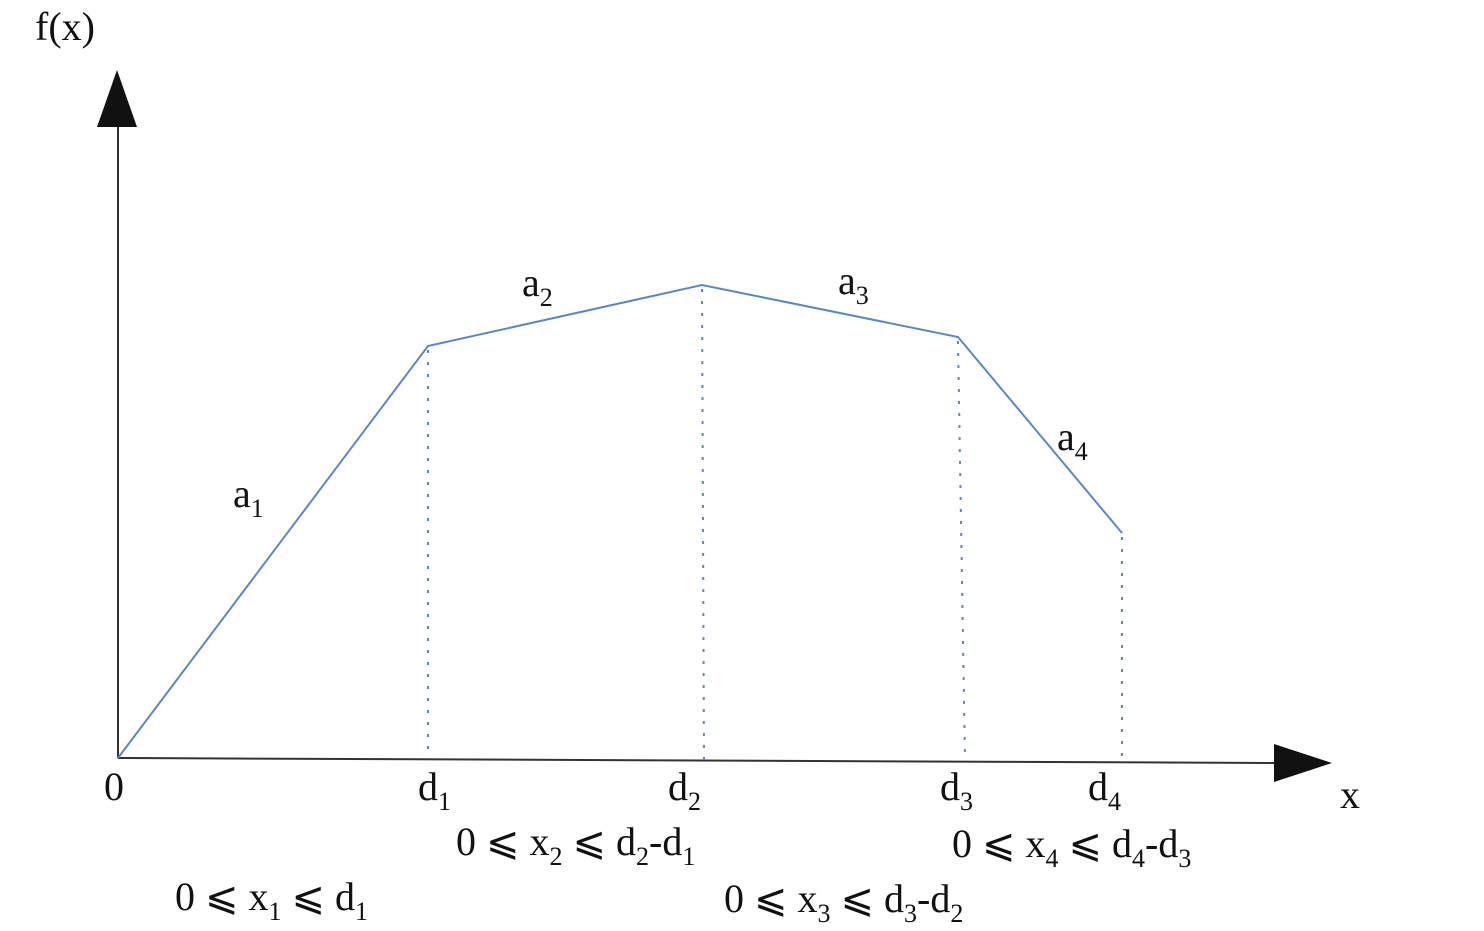 The height and width of the screenshot is (931, 1484). I want to click on segment-label: a4, so click(1072, 440).